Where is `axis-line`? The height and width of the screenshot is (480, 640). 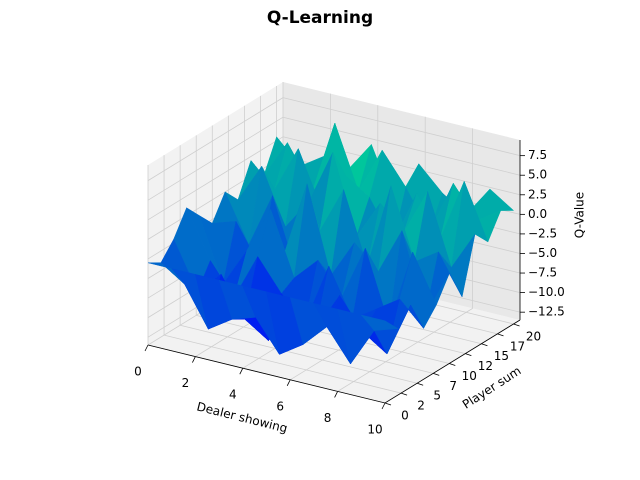 axis-line is located at coordinates (334, 361).